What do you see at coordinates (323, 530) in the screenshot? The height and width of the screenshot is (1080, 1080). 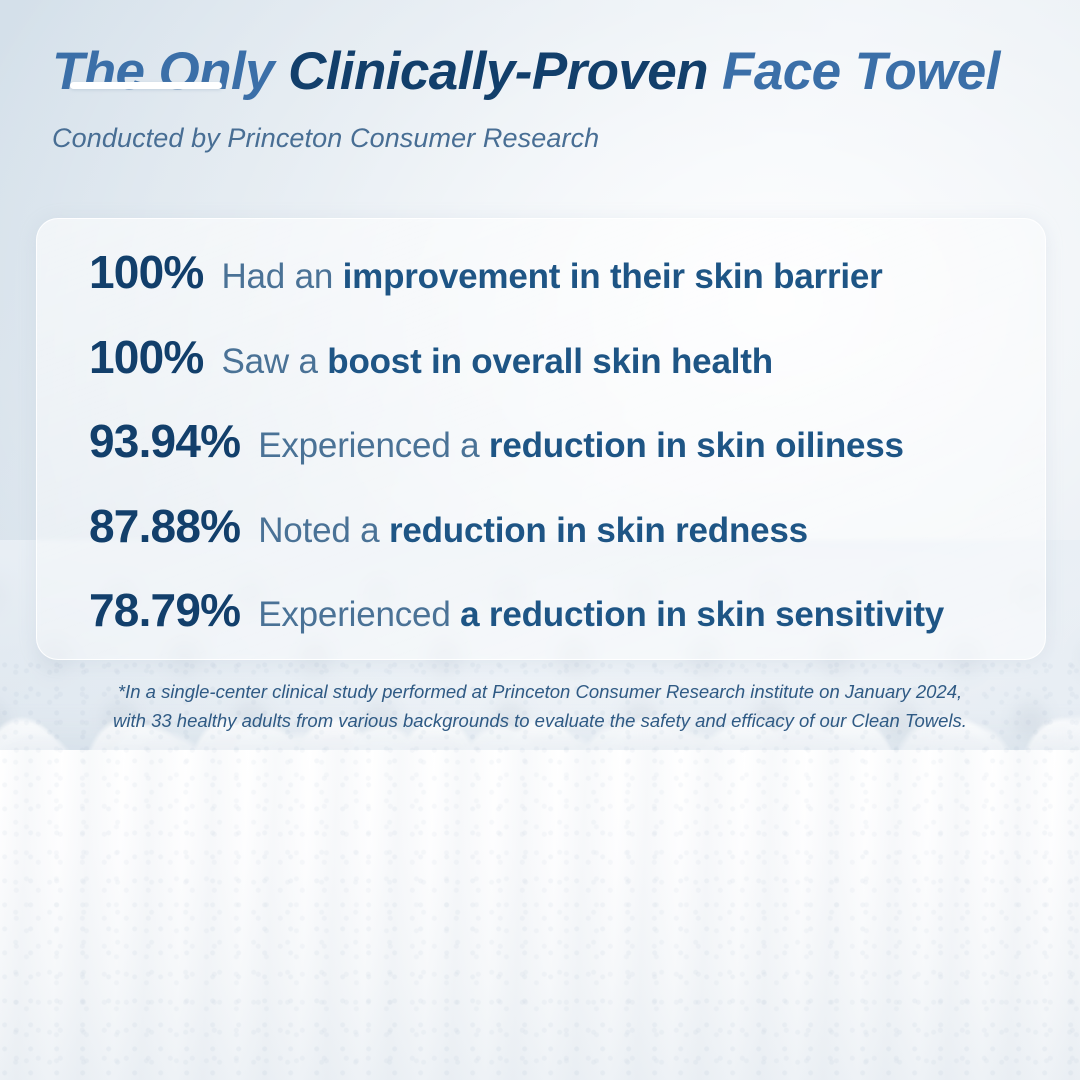 I see `stat-lead-text: Noted a` at bounding box center [323, 530].